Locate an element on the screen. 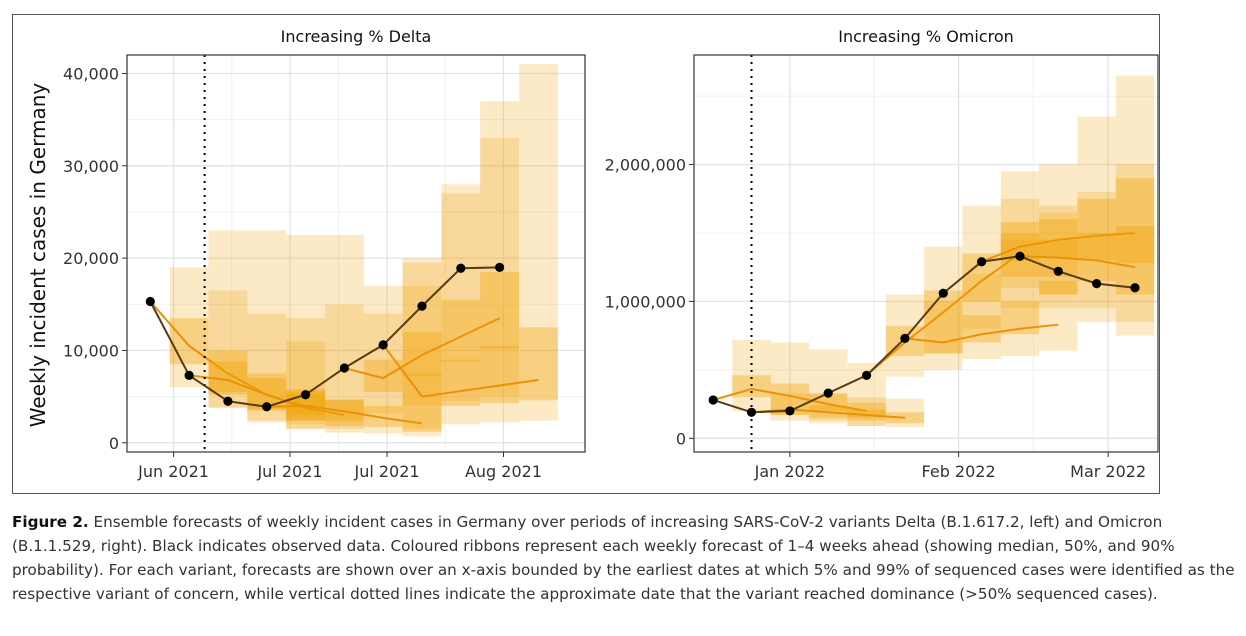 The image size is (1246, 636). x-tick-label: Aug 2021 is located at coordinates (503, 471).